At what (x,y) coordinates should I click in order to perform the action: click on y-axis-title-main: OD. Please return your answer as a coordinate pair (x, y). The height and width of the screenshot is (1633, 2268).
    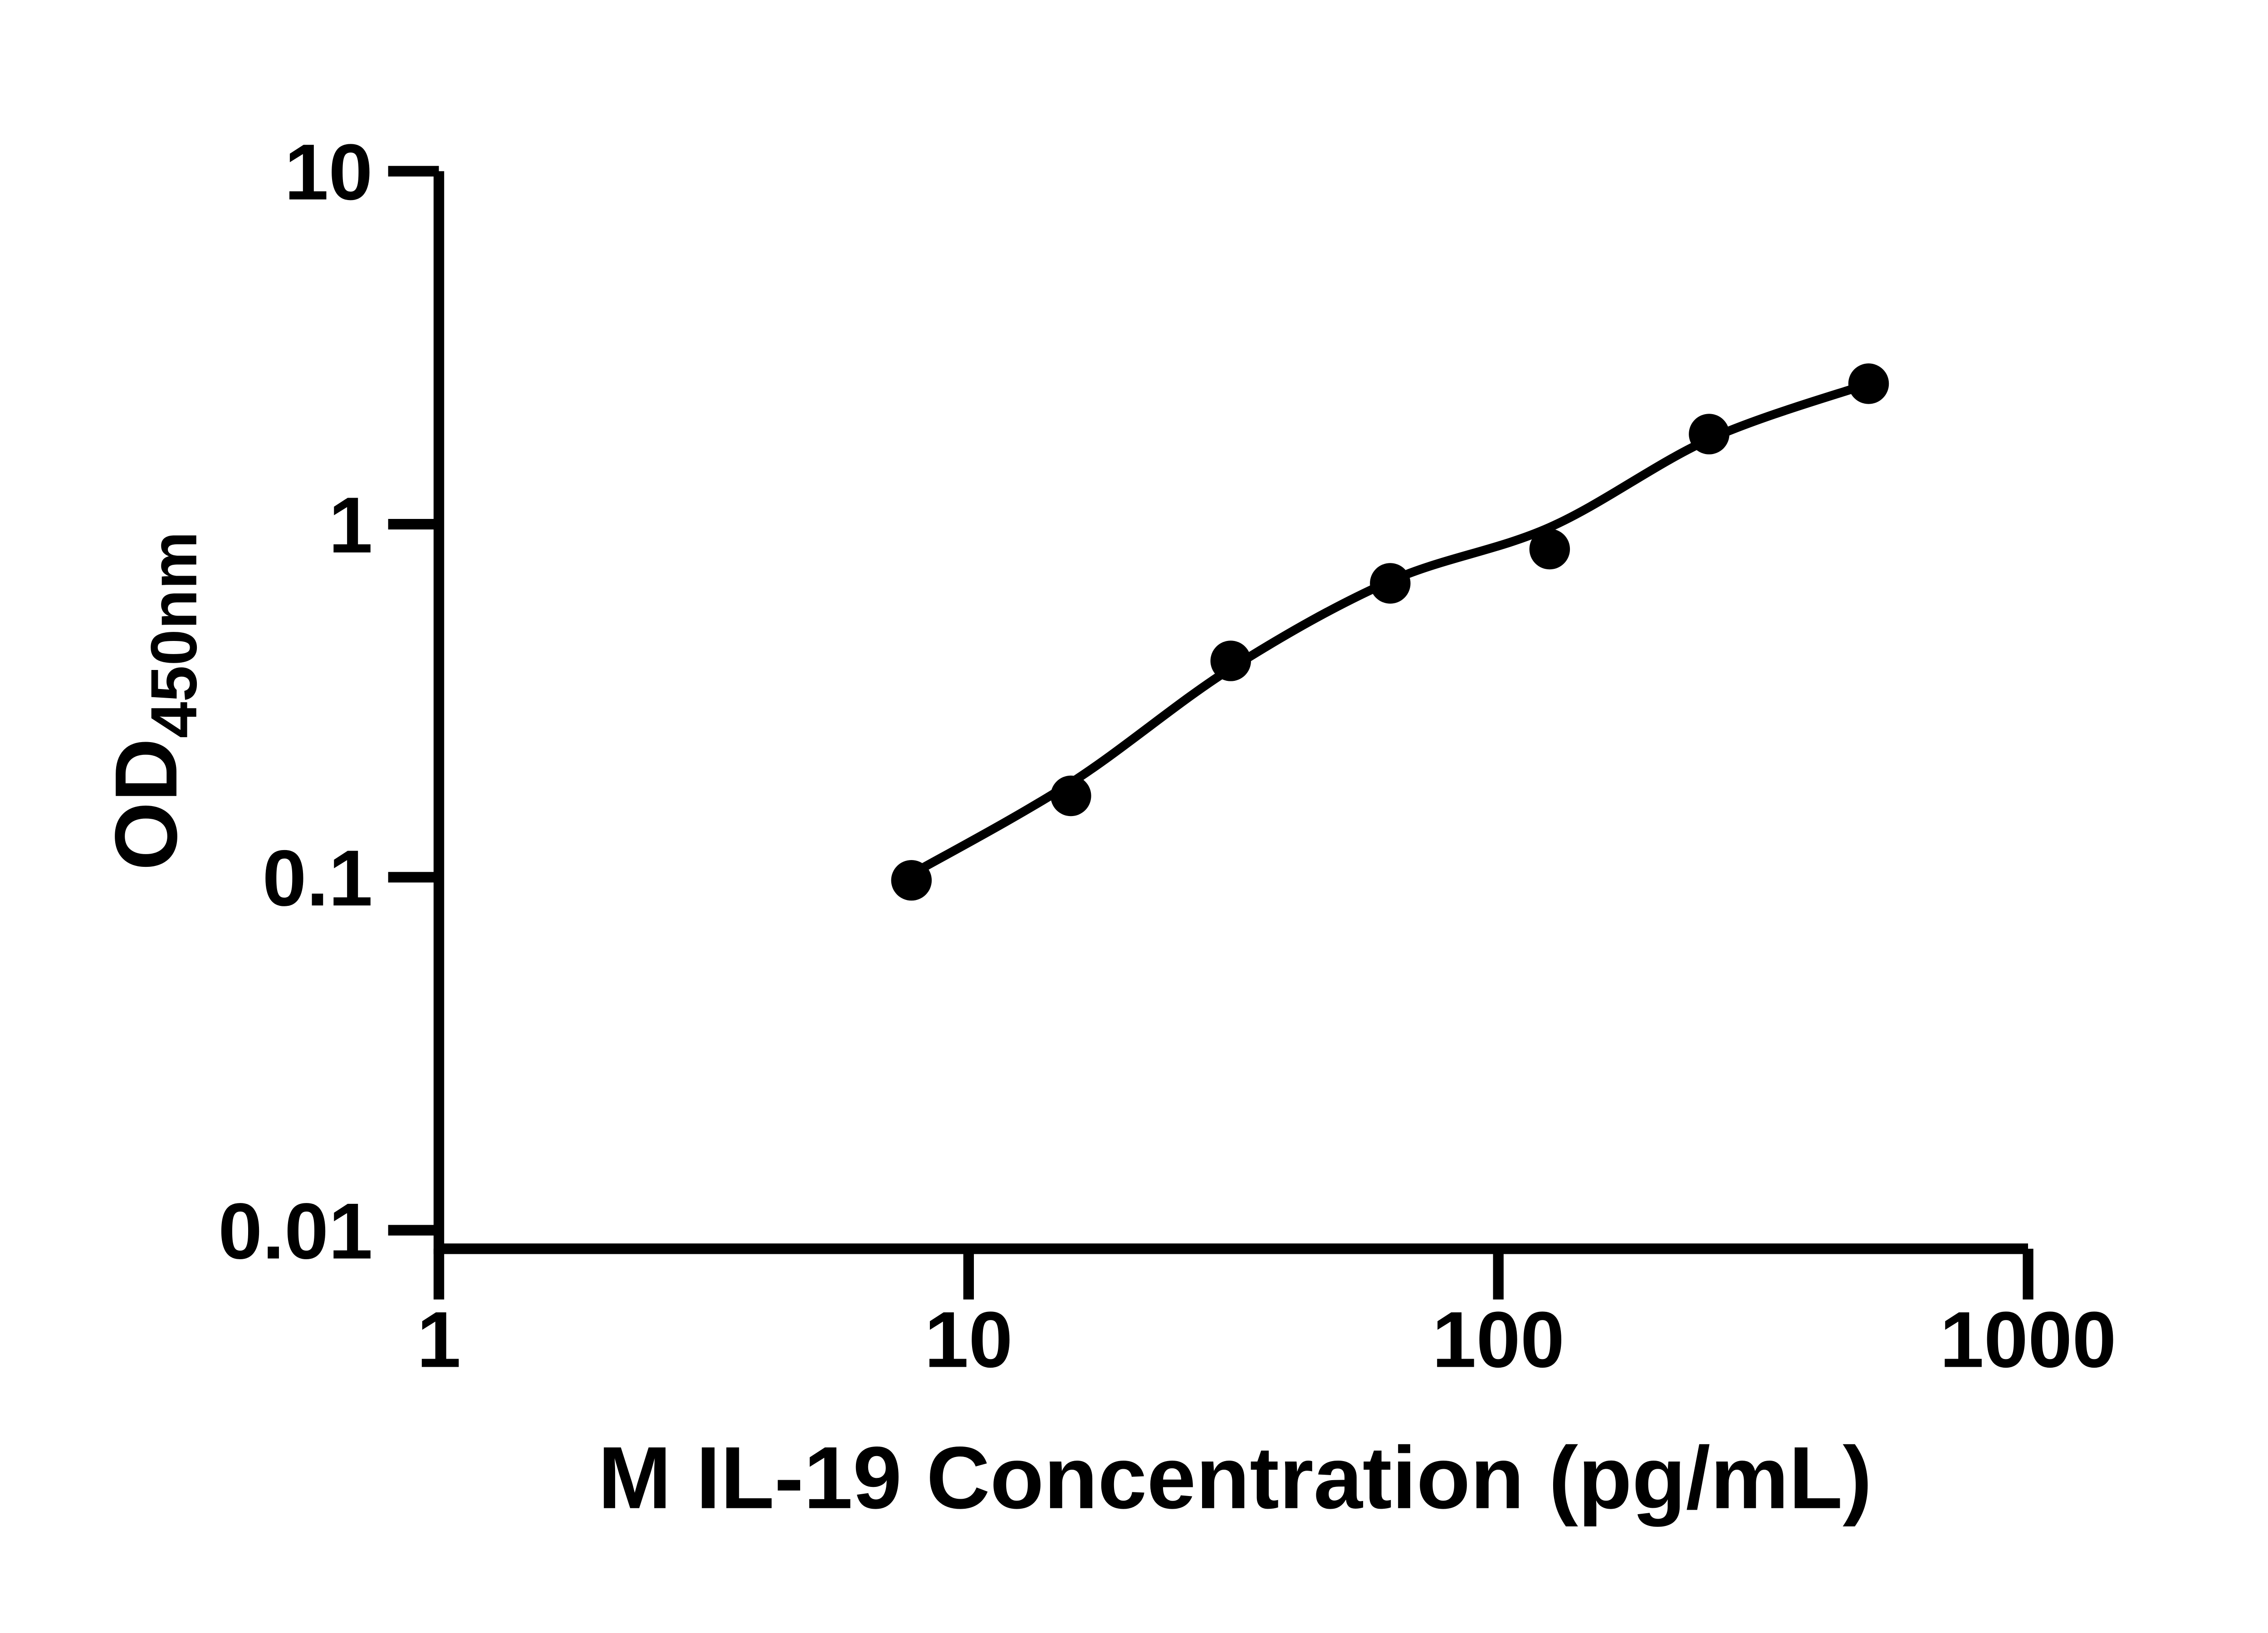
    Looking at the image, I should click on (147, 804).